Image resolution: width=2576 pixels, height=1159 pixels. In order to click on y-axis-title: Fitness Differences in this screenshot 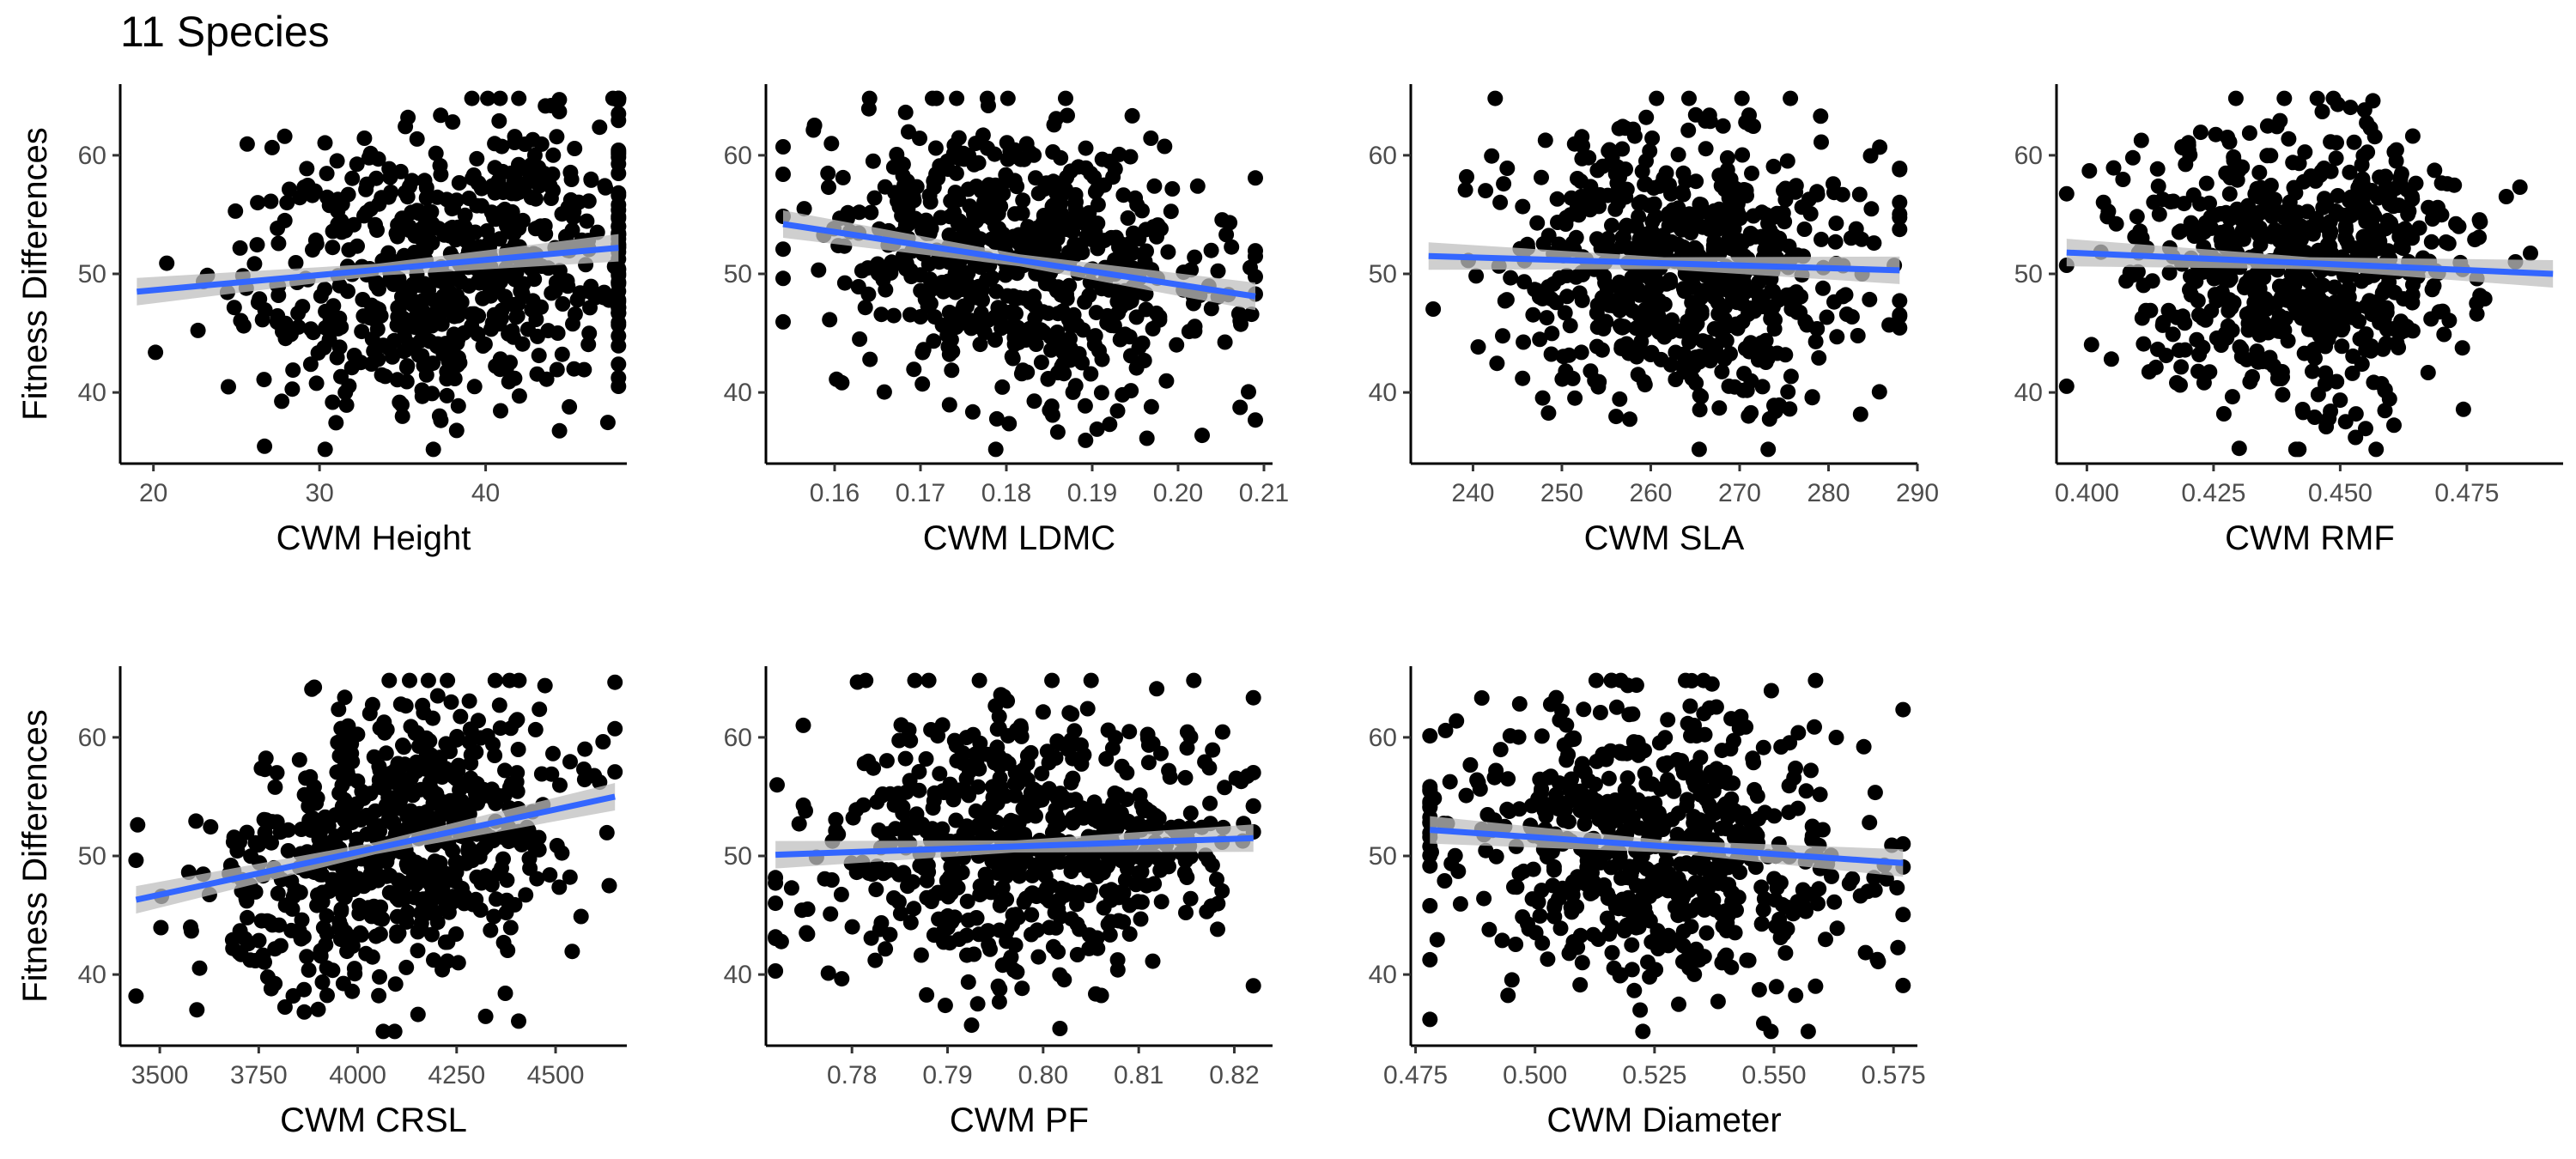, I will do `click(35, 856)`.